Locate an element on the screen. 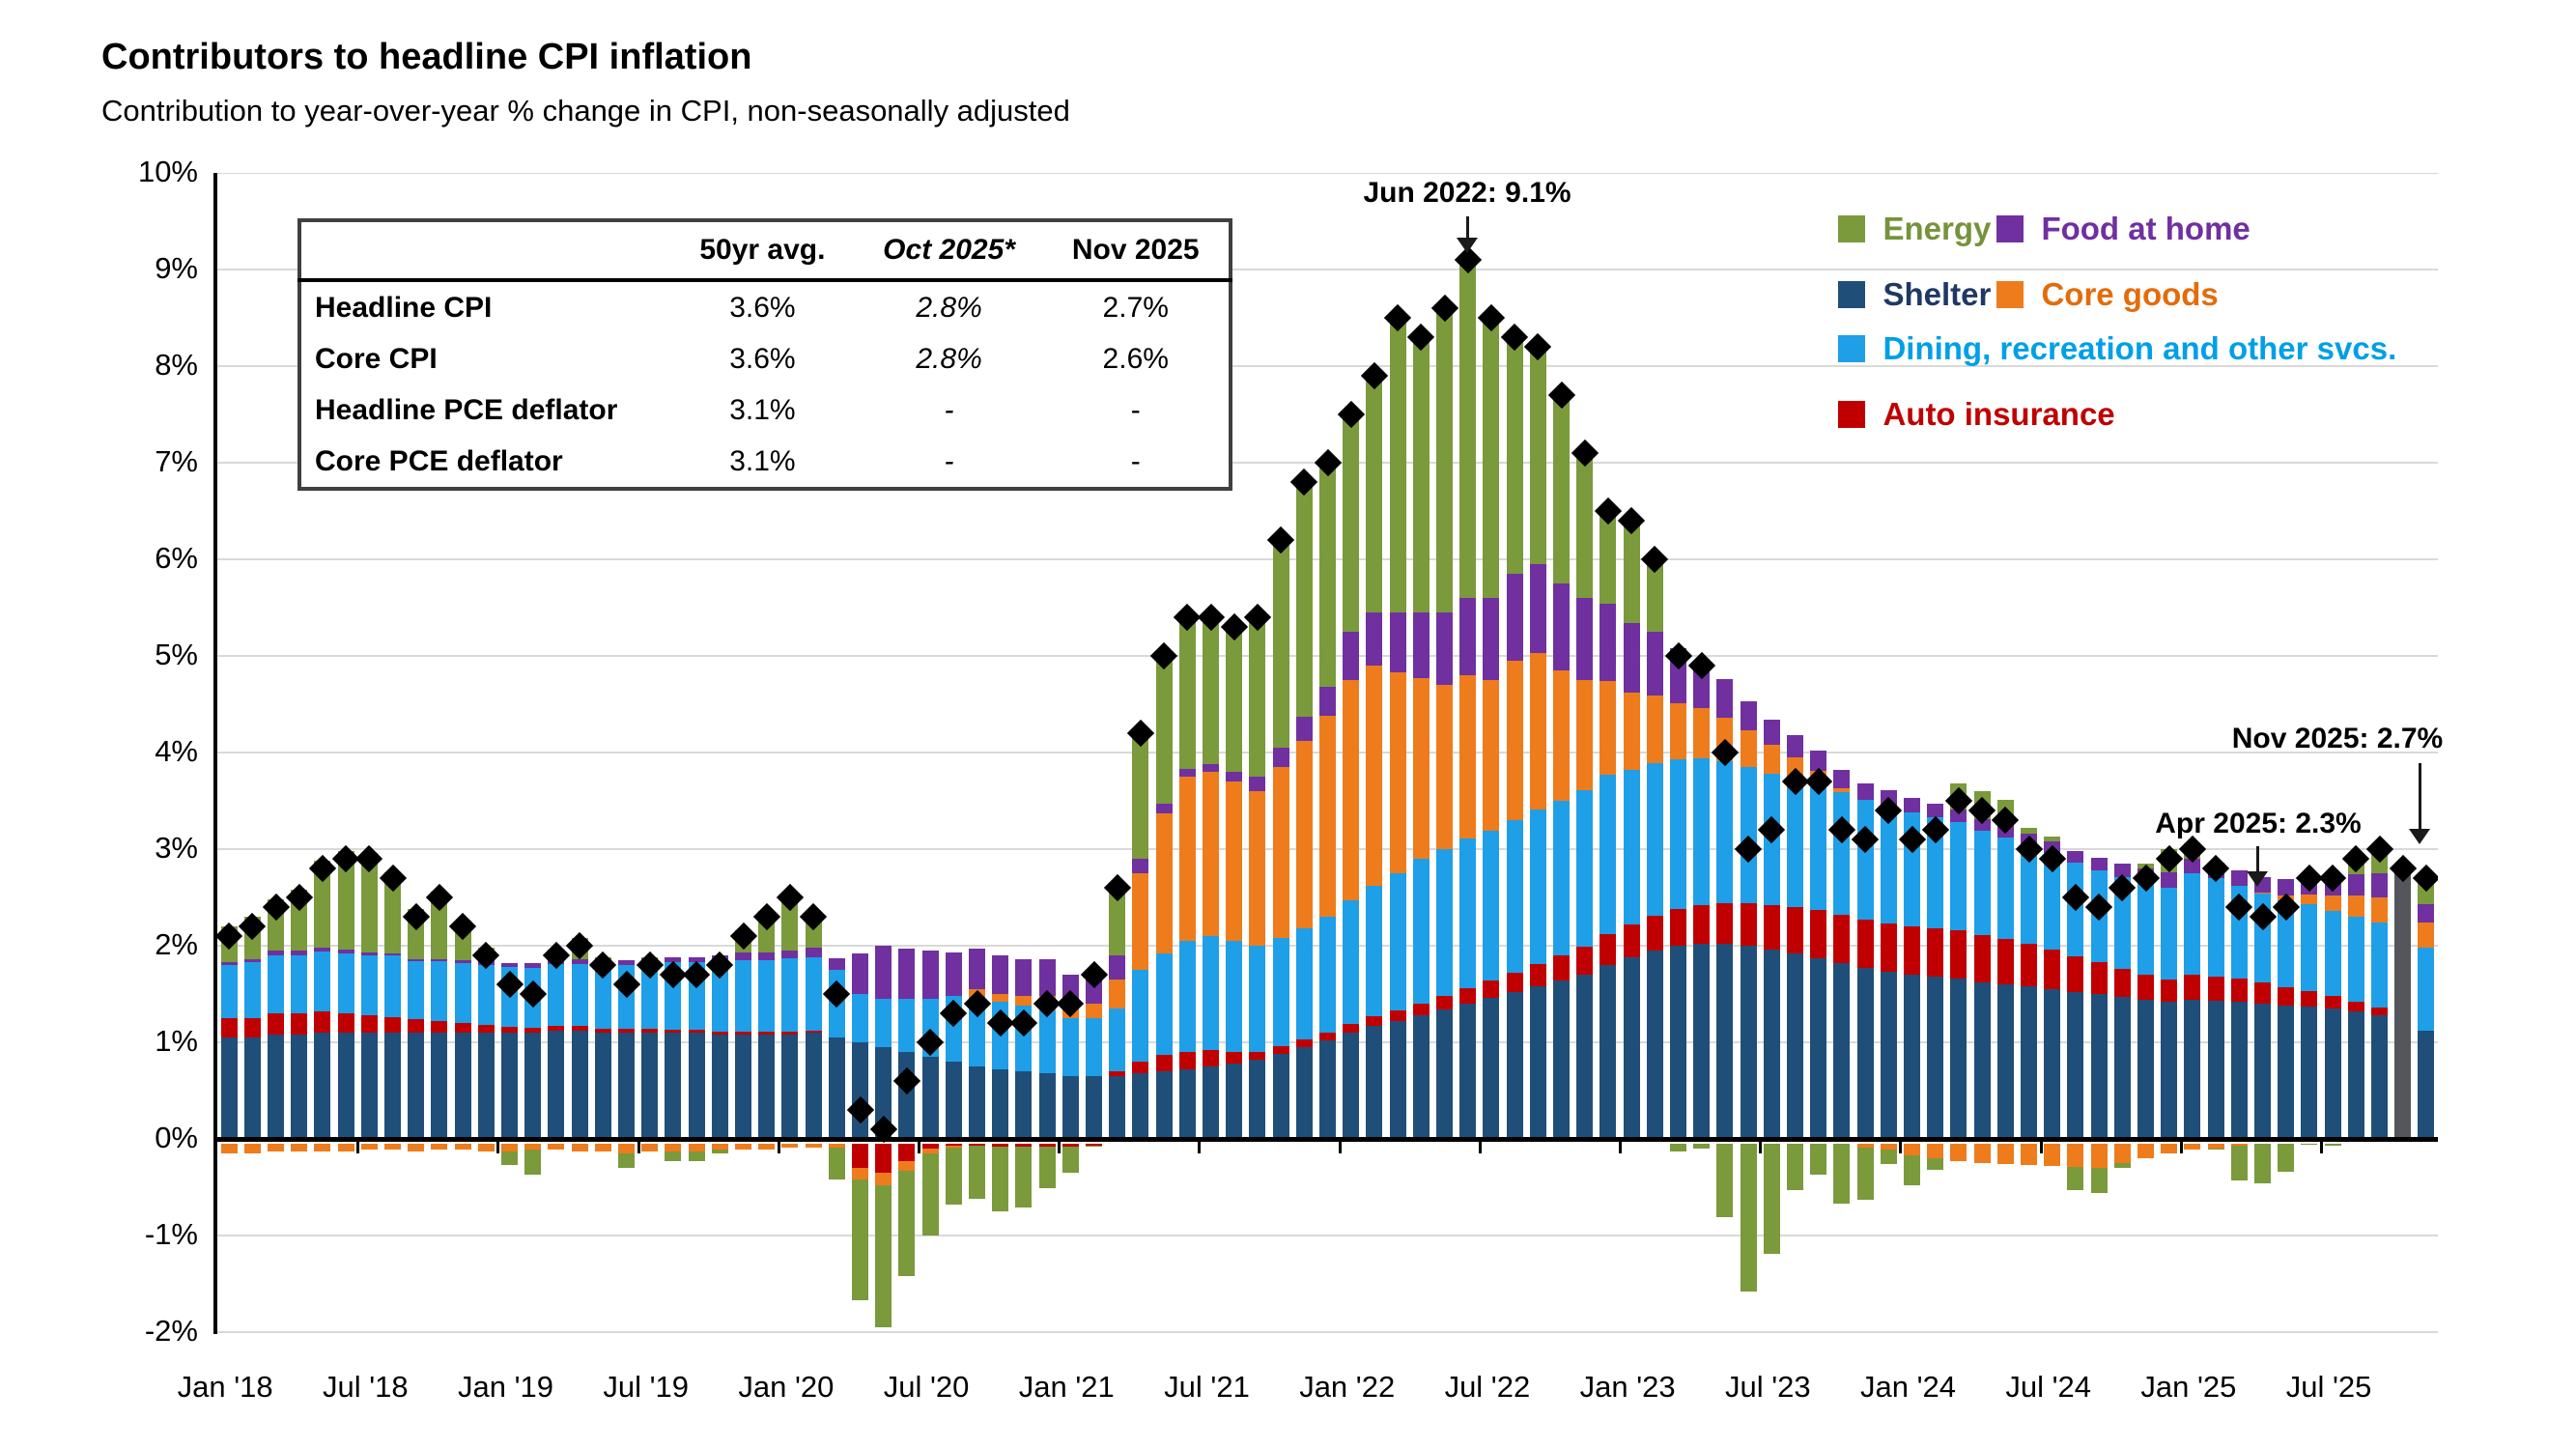 Image resolution: width=2576 pixels, height=1449 pixels. row-label-headline-cpi: Headline CPI is located at coordinates (484, 306).